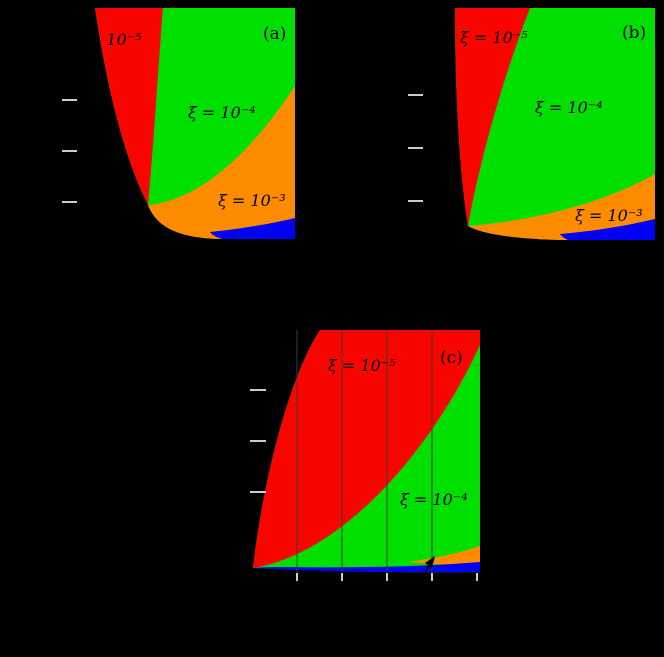 This screenshot has width=664, height=657. I want to click on panel-a-plot, so click(178, 123).